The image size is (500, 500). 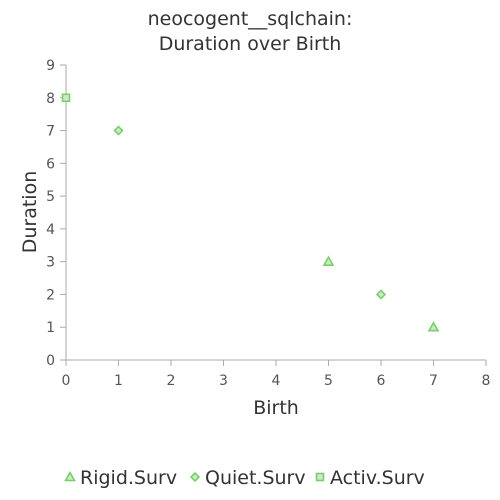 What do you see at coordinates (50, 132) in the screenshot?
I see `y-tick-label: 7` at bounding box center [50, 132].